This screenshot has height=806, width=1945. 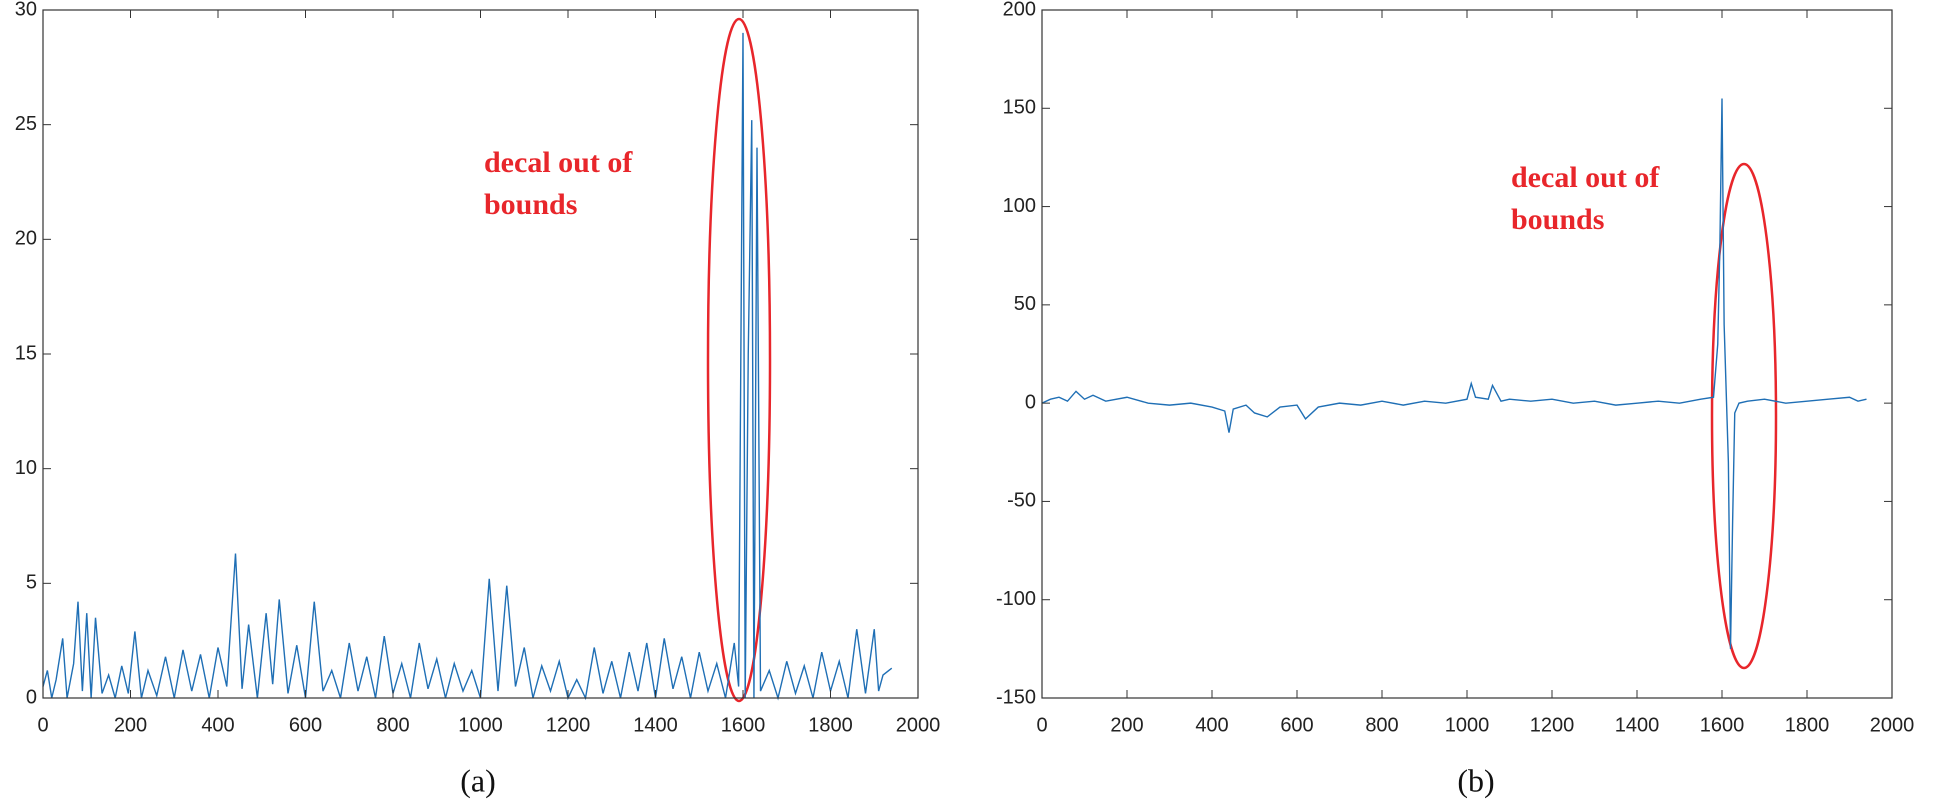 I want to click on y-tick-label: 20, so click(x=26, y=239).